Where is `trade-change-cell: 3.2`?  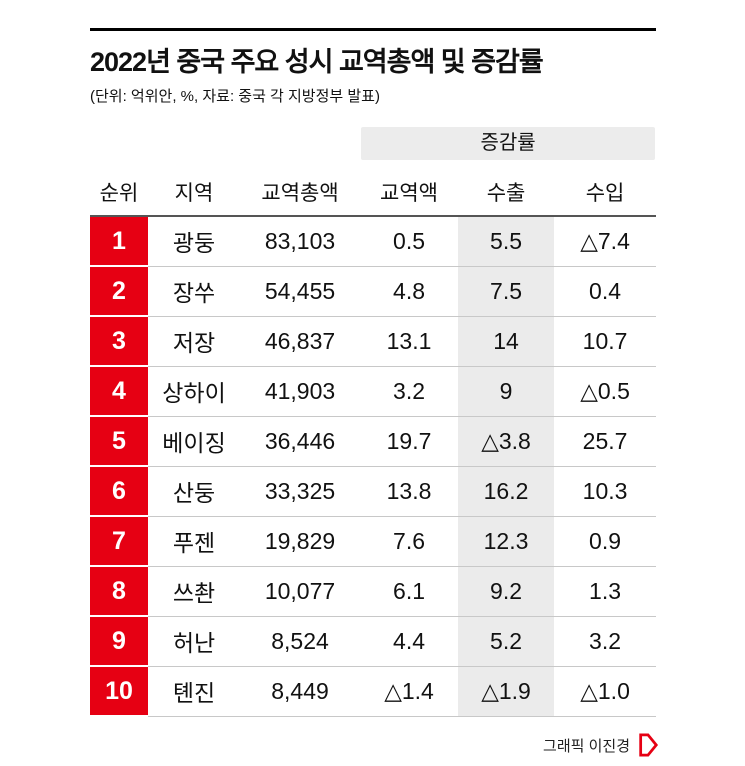 trade-change-cell: 3.2 is located at coordinates (409, 391).